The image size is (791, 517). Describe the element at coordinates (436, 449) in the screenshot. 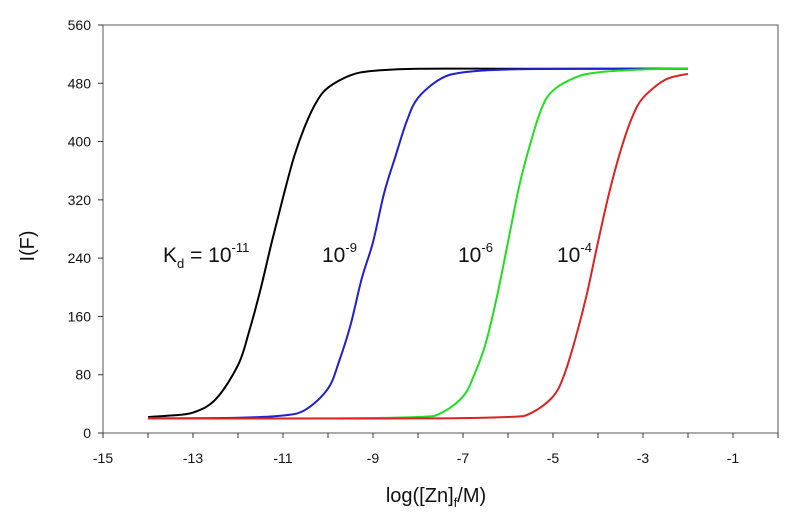

I see `x-axis-ticks: -15 -13 -11 -9 -7 -5 -3 -1` at that location.